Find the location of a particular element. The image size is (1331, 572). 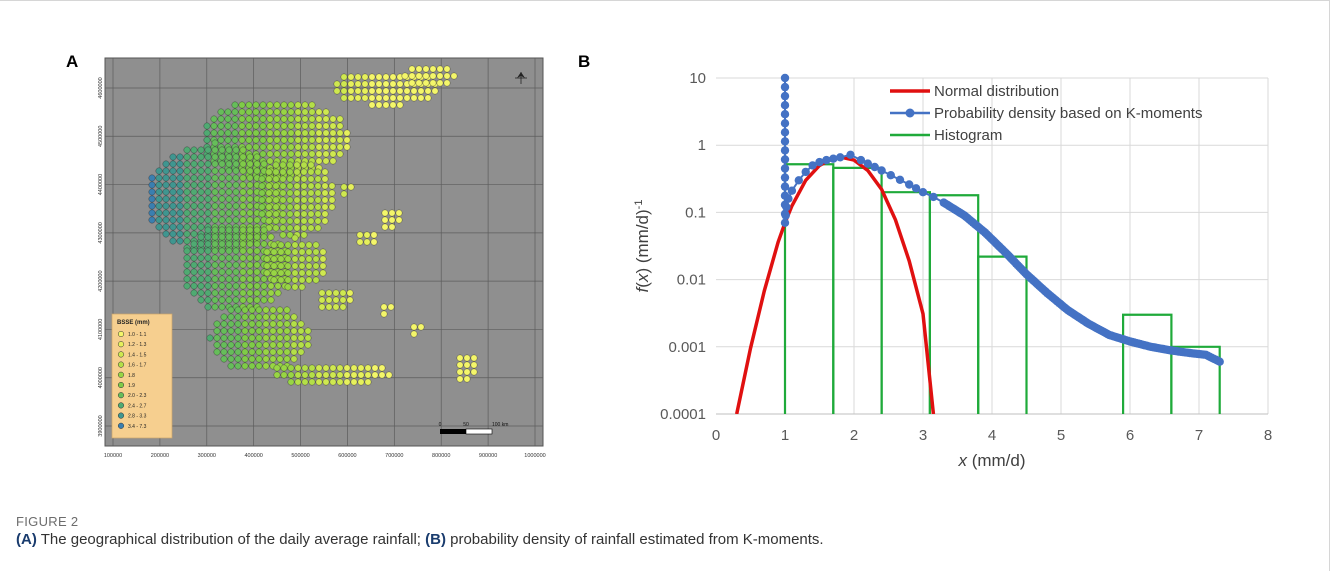

map-legend-label: 2.8 - 3.3 is located at coordinates (137, 417).